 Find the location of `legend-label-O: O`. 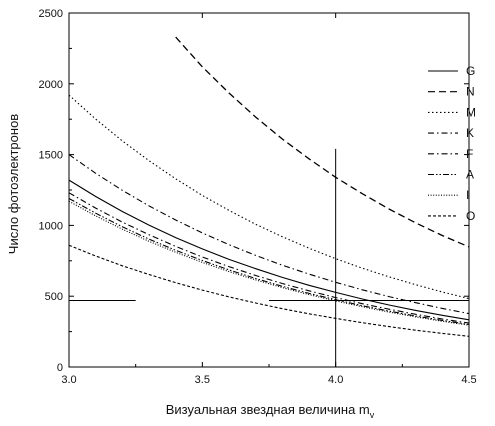

legend-label-O: O is located at coordinates (470, 216).